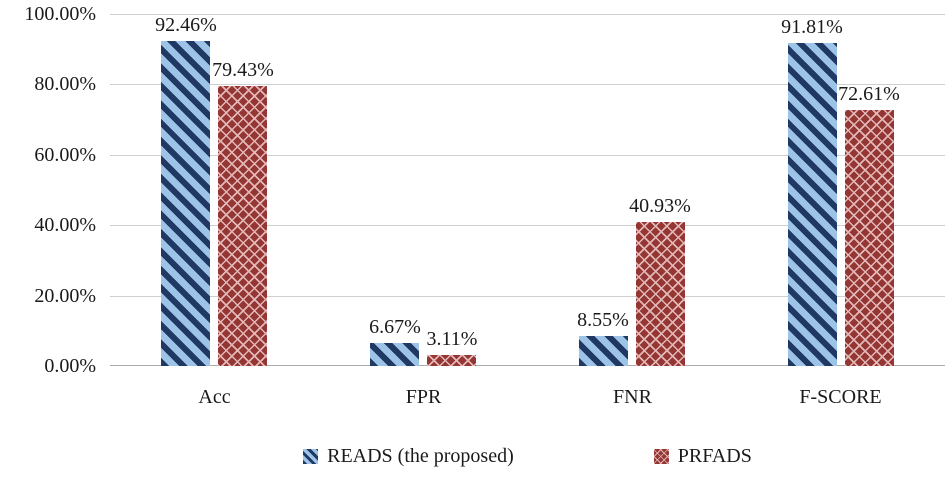 The height and width of the screenshot is (477, 950). I want to click on category-label: F-SCORE, so click(840, 397).